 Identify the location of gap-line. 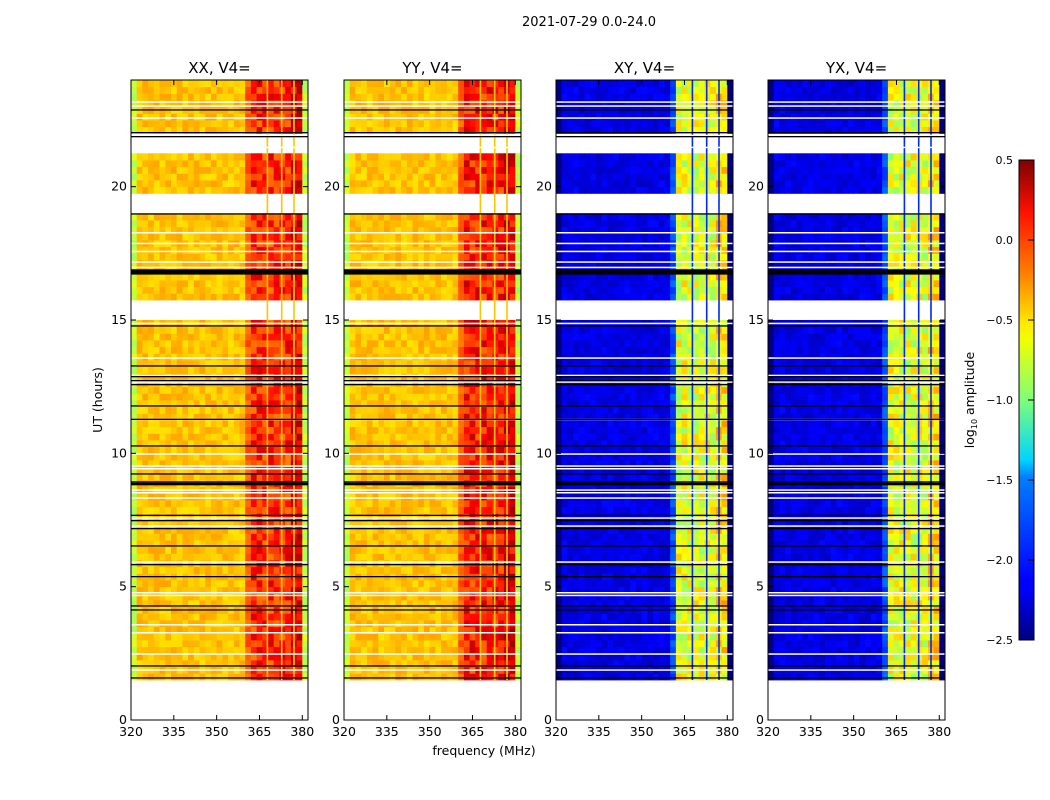
(219, 454).